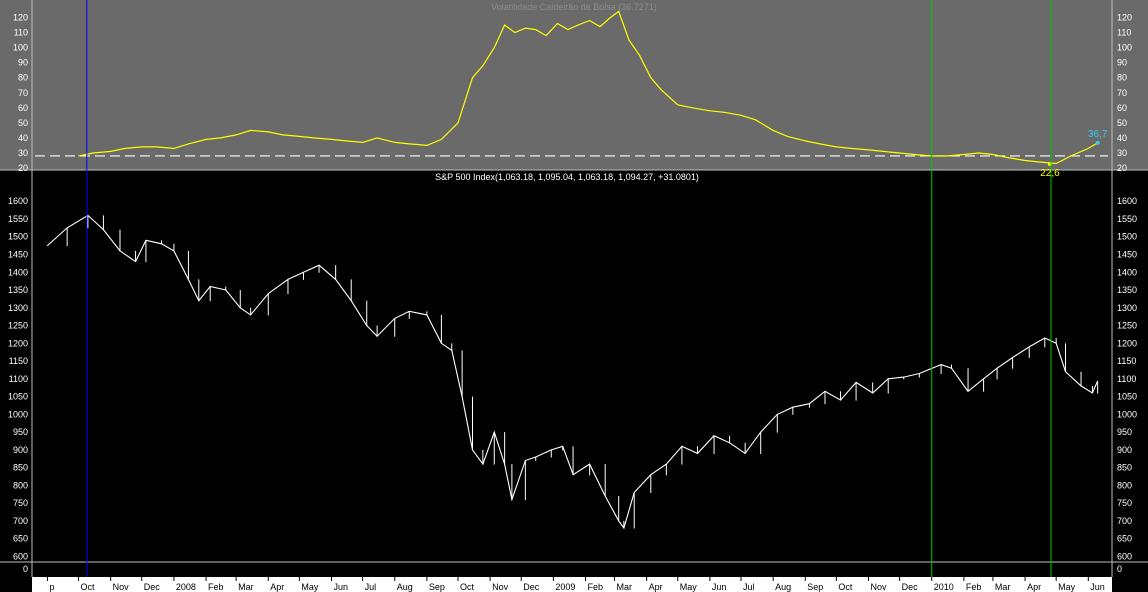  What do you see at coordinates (18, 414) in the screenshot?
I see `sp500-y-tick-left: 1000` at bounding box center [18, 414].